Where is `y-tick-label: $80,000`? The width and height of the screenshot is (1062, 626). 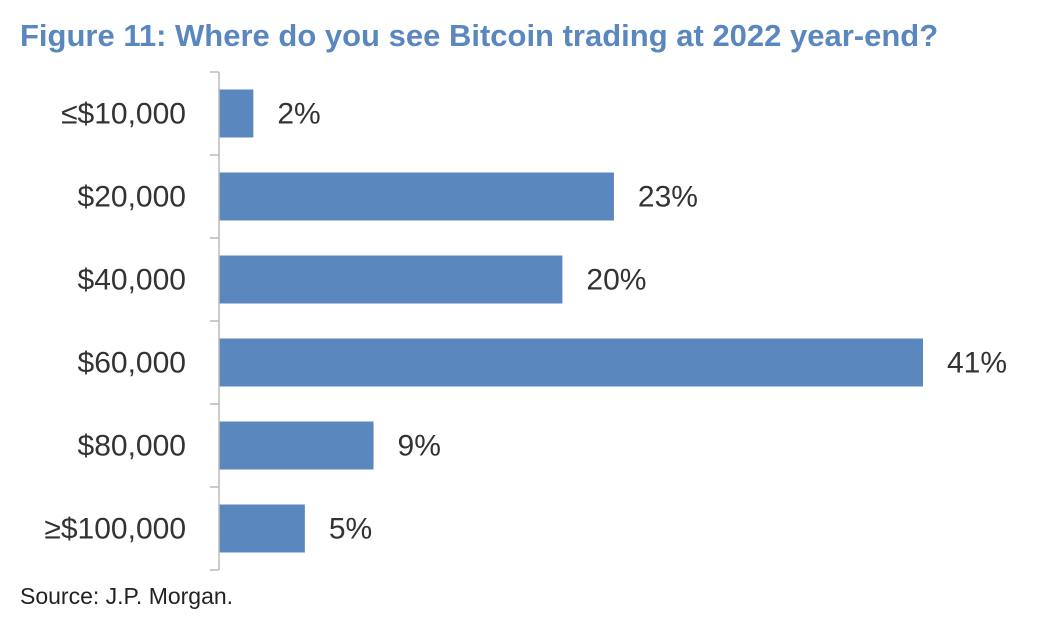 y-tick-label: $80,000 is located at coordinates (132, 445).